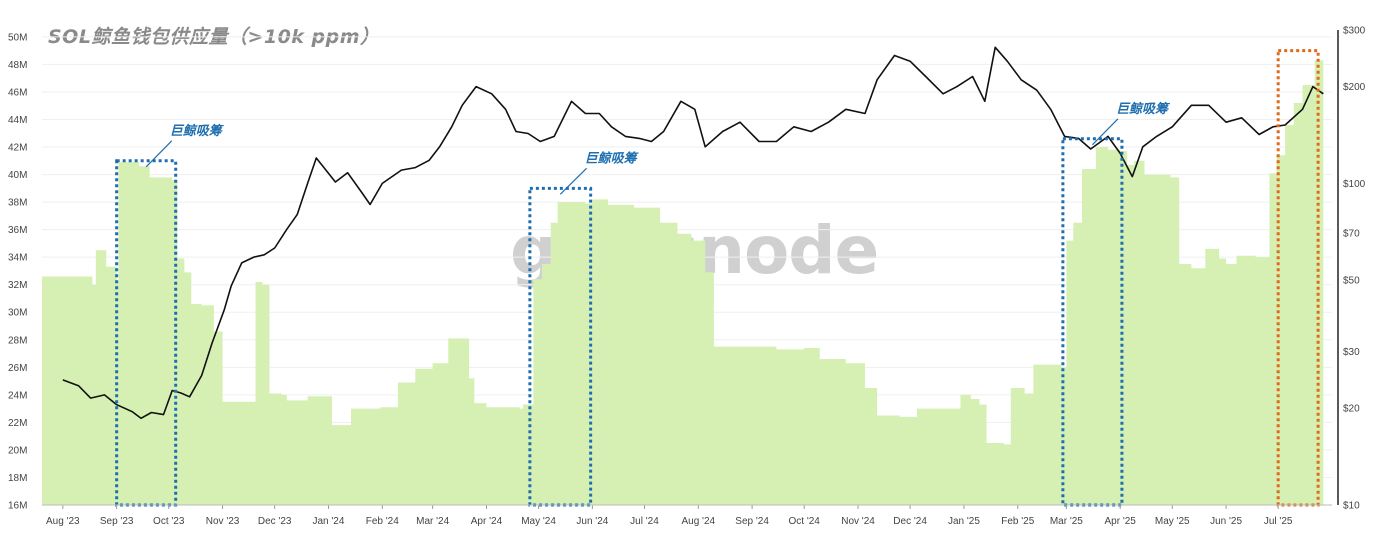  What do you see at coordinates (17, 65) in the screenshot?
I see `y-left-tick-label: 48M` at bounding box center [17, 65].